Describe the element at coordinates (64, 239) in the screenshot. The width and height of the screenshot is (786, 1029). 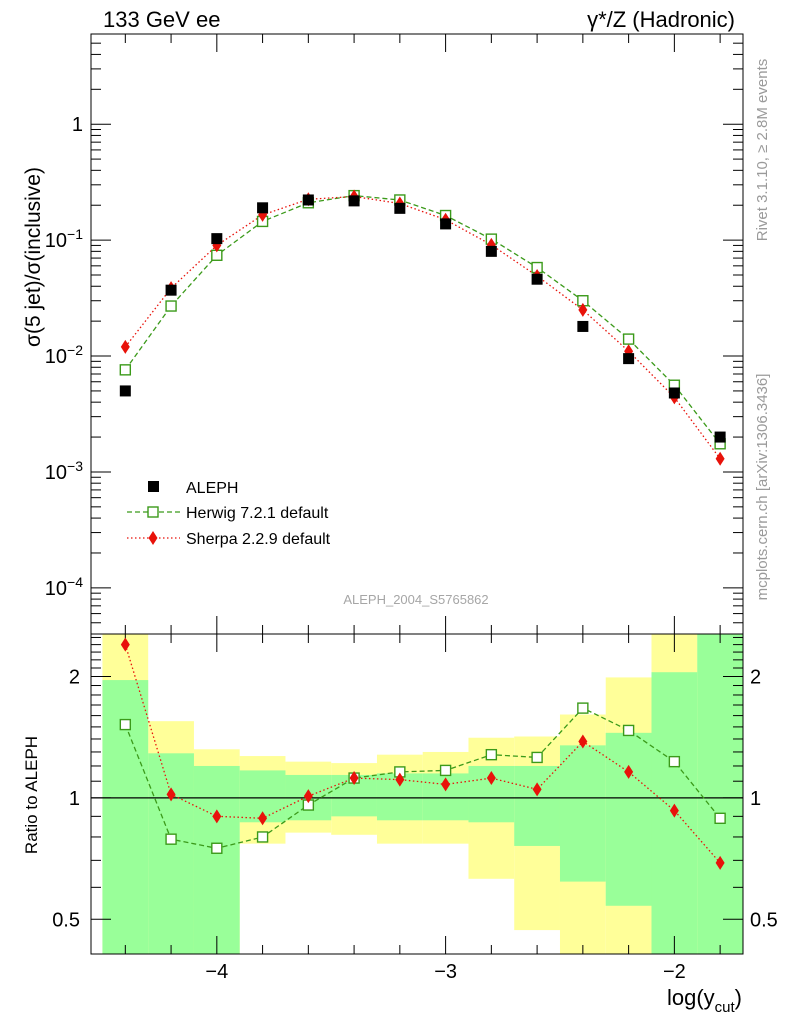
I see `main-y-tick-label: 10⁻¹` at that location.